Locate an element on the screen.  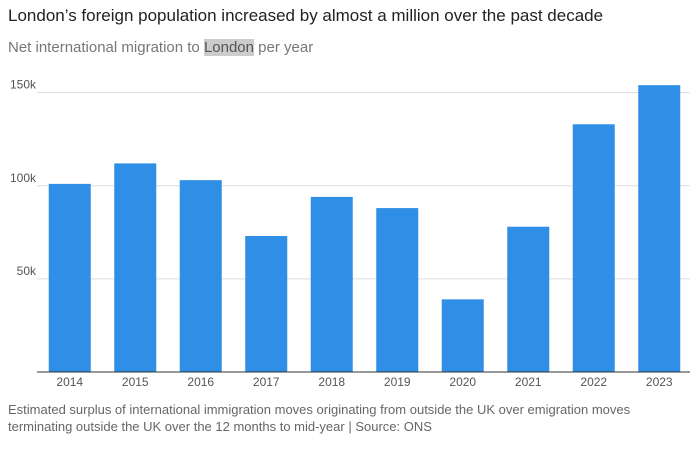
x-tick-label: 2021 is located at coordinates (528, 382).